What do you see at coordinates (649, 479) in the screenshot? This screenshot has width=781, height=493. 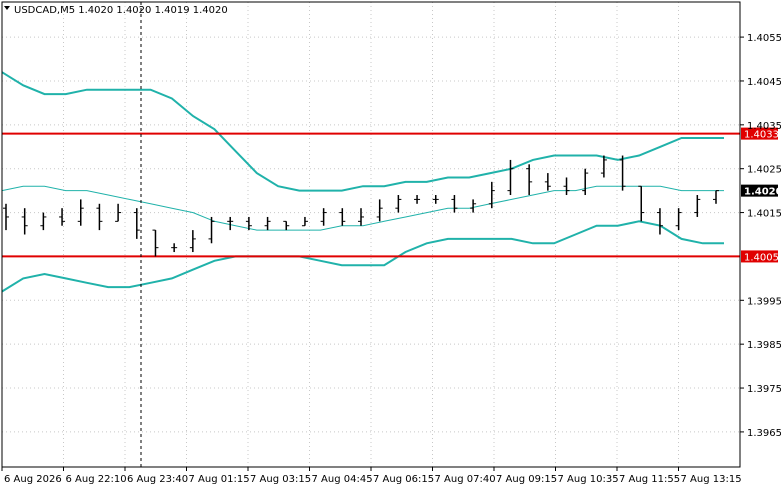 I see `x-tick-label: 7 Aug 11:55` at bounding box center [649, 479].